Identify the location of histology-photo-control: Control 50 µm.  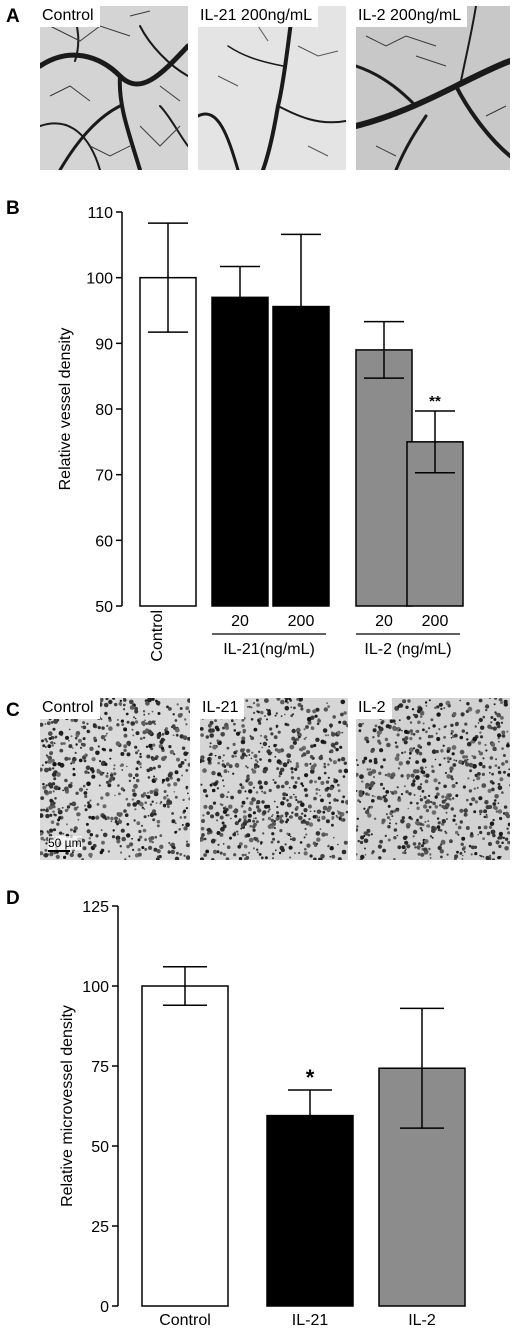
(115, 779).